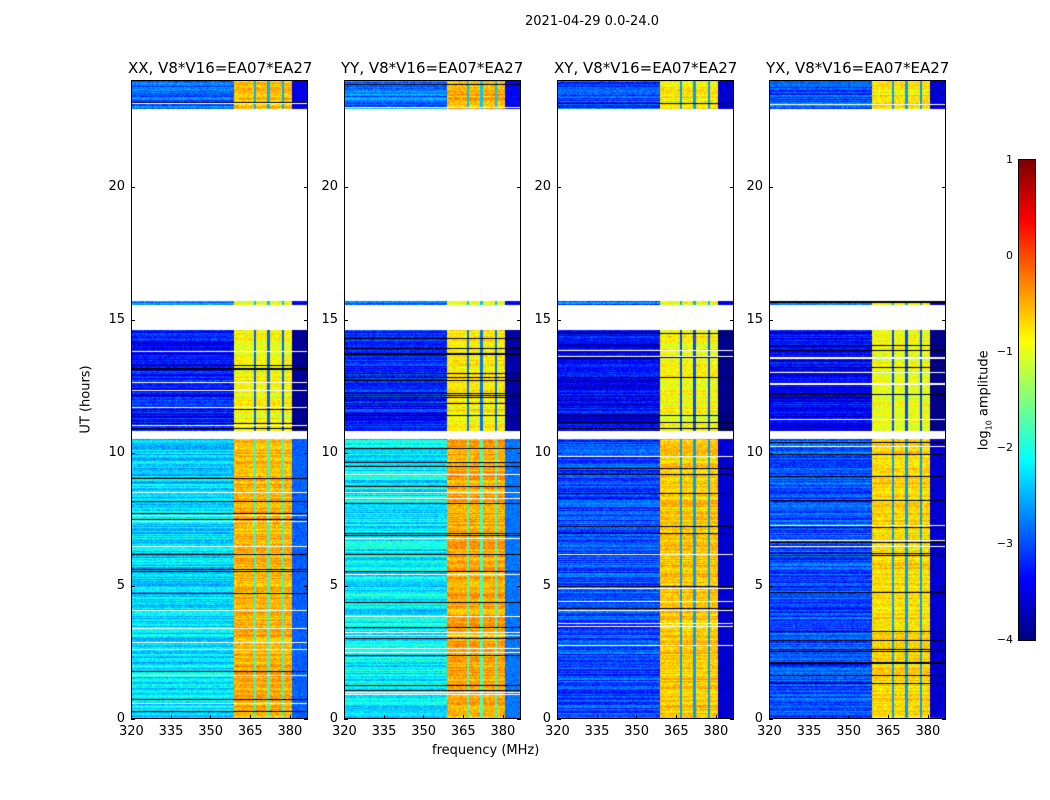 This screenshot has height=800, width=1050. Describe the element at coordinates (858, 68) in the screenshot. I see `panel-title-3: YX, V8*V16=EA07*EA27` at that location.